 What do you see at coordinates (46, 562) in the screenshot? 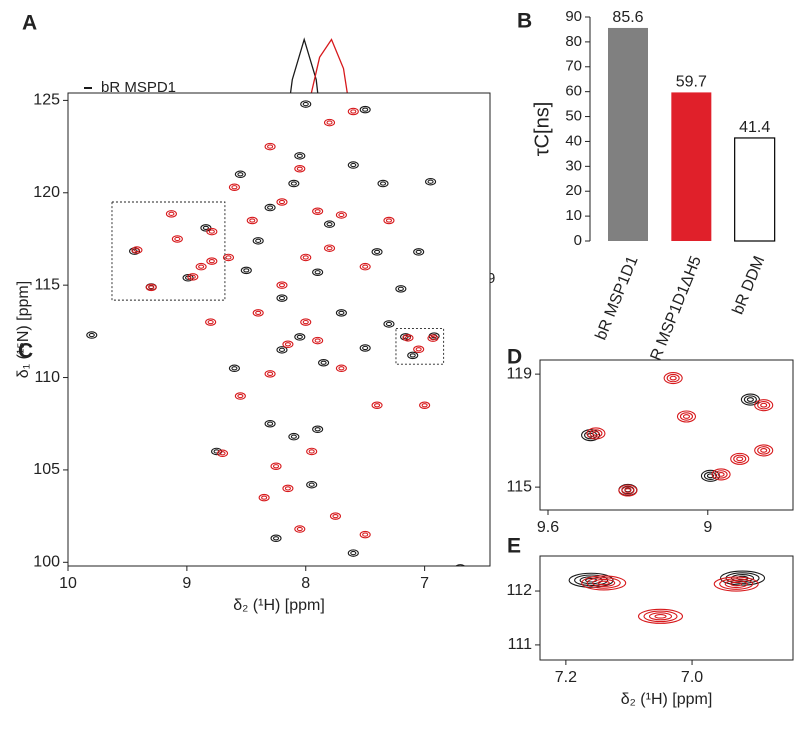
I see `y-tick-label: 100` at bounding box center [46, 562].